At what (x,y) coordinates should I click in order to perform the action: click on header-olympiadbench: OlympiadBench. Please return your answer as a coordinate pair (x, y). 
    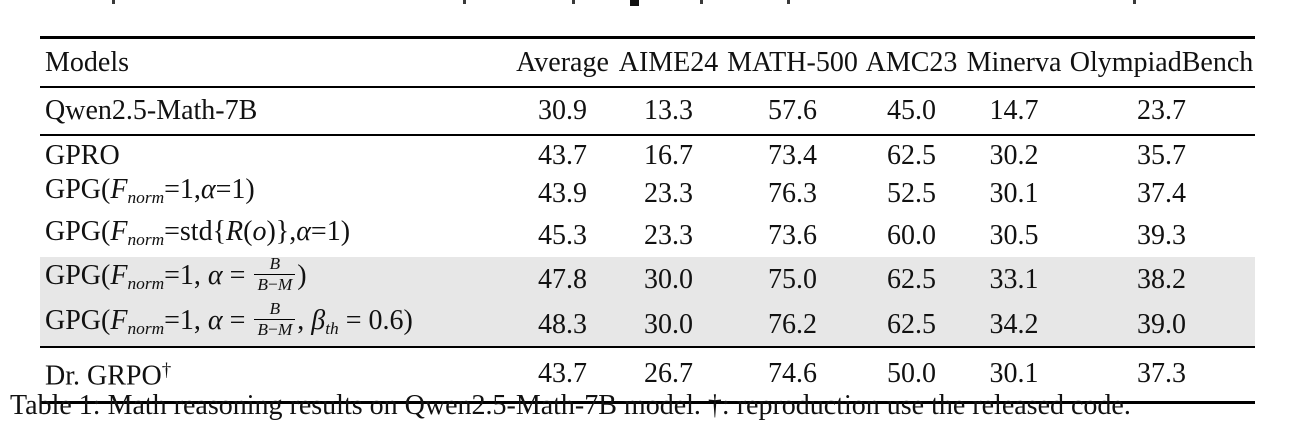
    Looking at the image, I should click on (1161, 62).